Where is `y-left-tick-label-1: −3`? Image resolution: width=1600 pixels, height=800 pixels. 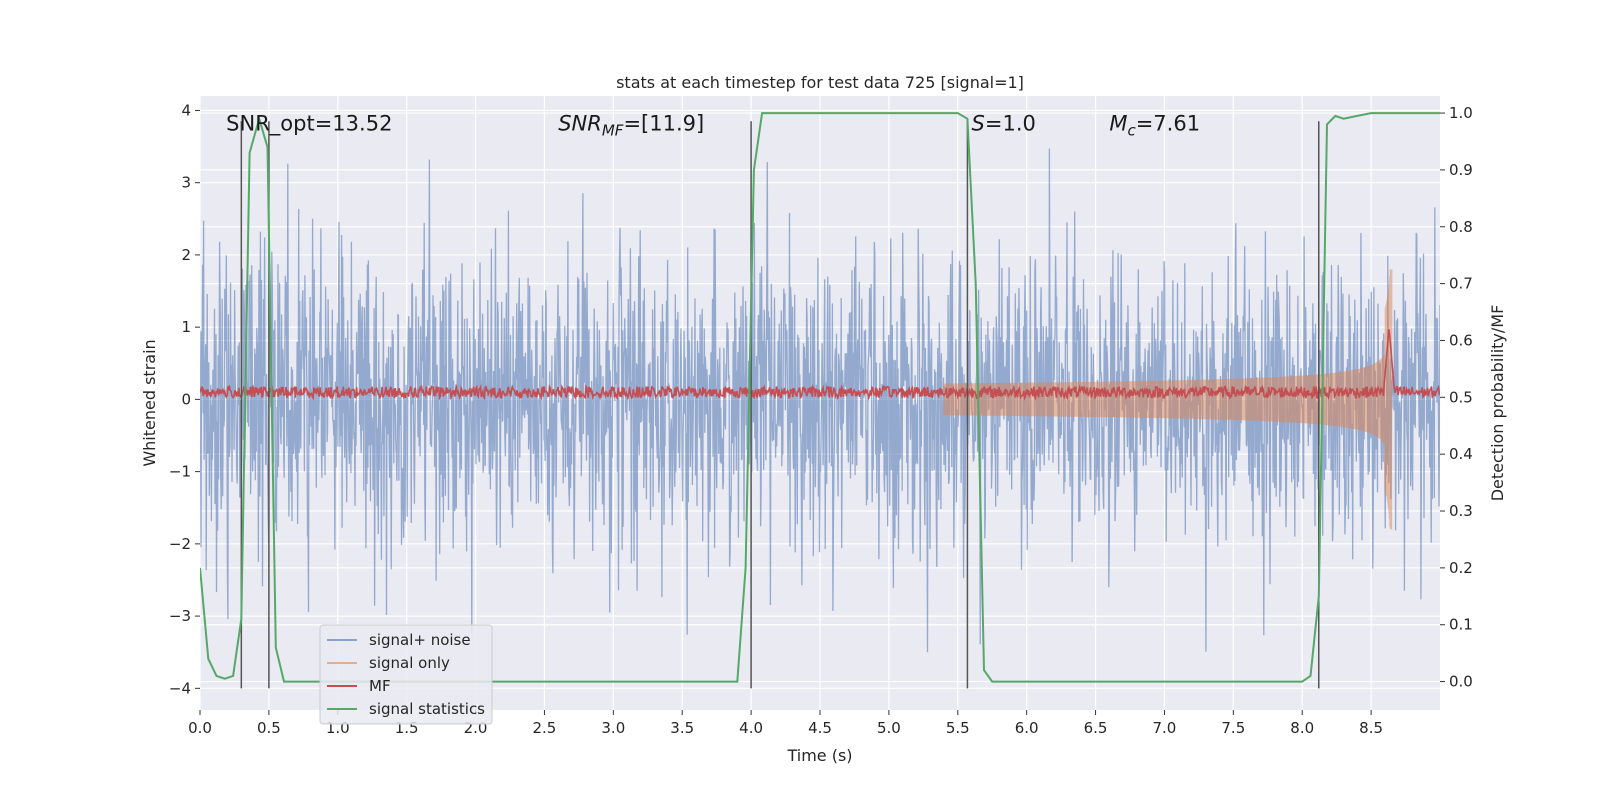 y-left-tick-label-1: −3 is located at coordinates (180, 616).